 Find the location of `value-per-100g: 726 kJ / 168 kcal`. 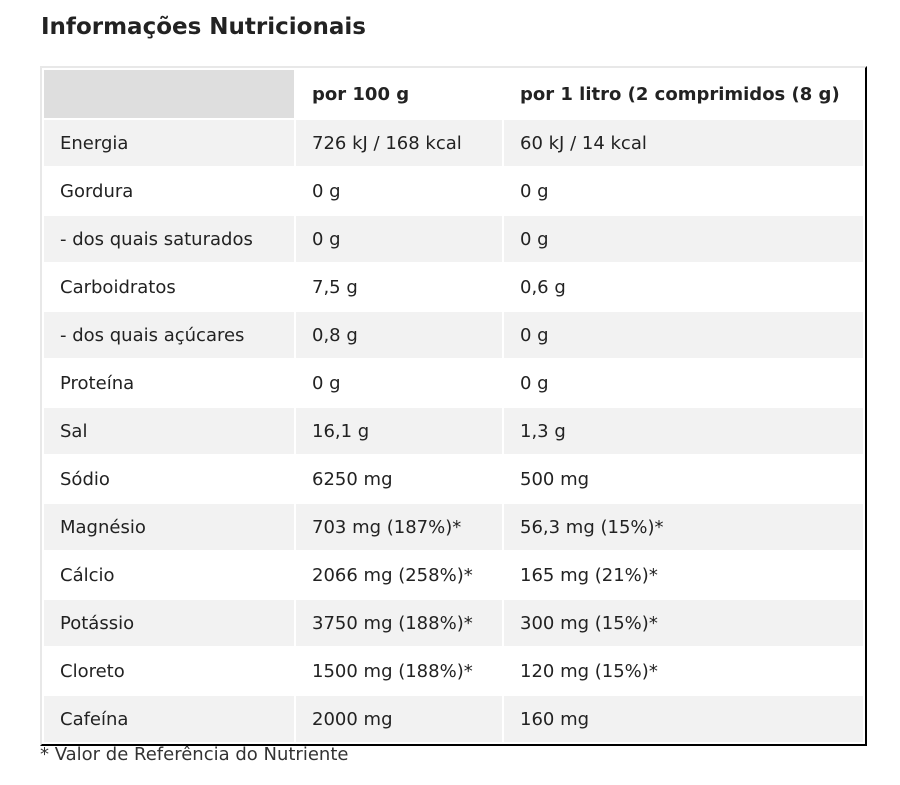

value-per-100g: 726 kJ / 168 kcal is located at coordinates (399, 143).